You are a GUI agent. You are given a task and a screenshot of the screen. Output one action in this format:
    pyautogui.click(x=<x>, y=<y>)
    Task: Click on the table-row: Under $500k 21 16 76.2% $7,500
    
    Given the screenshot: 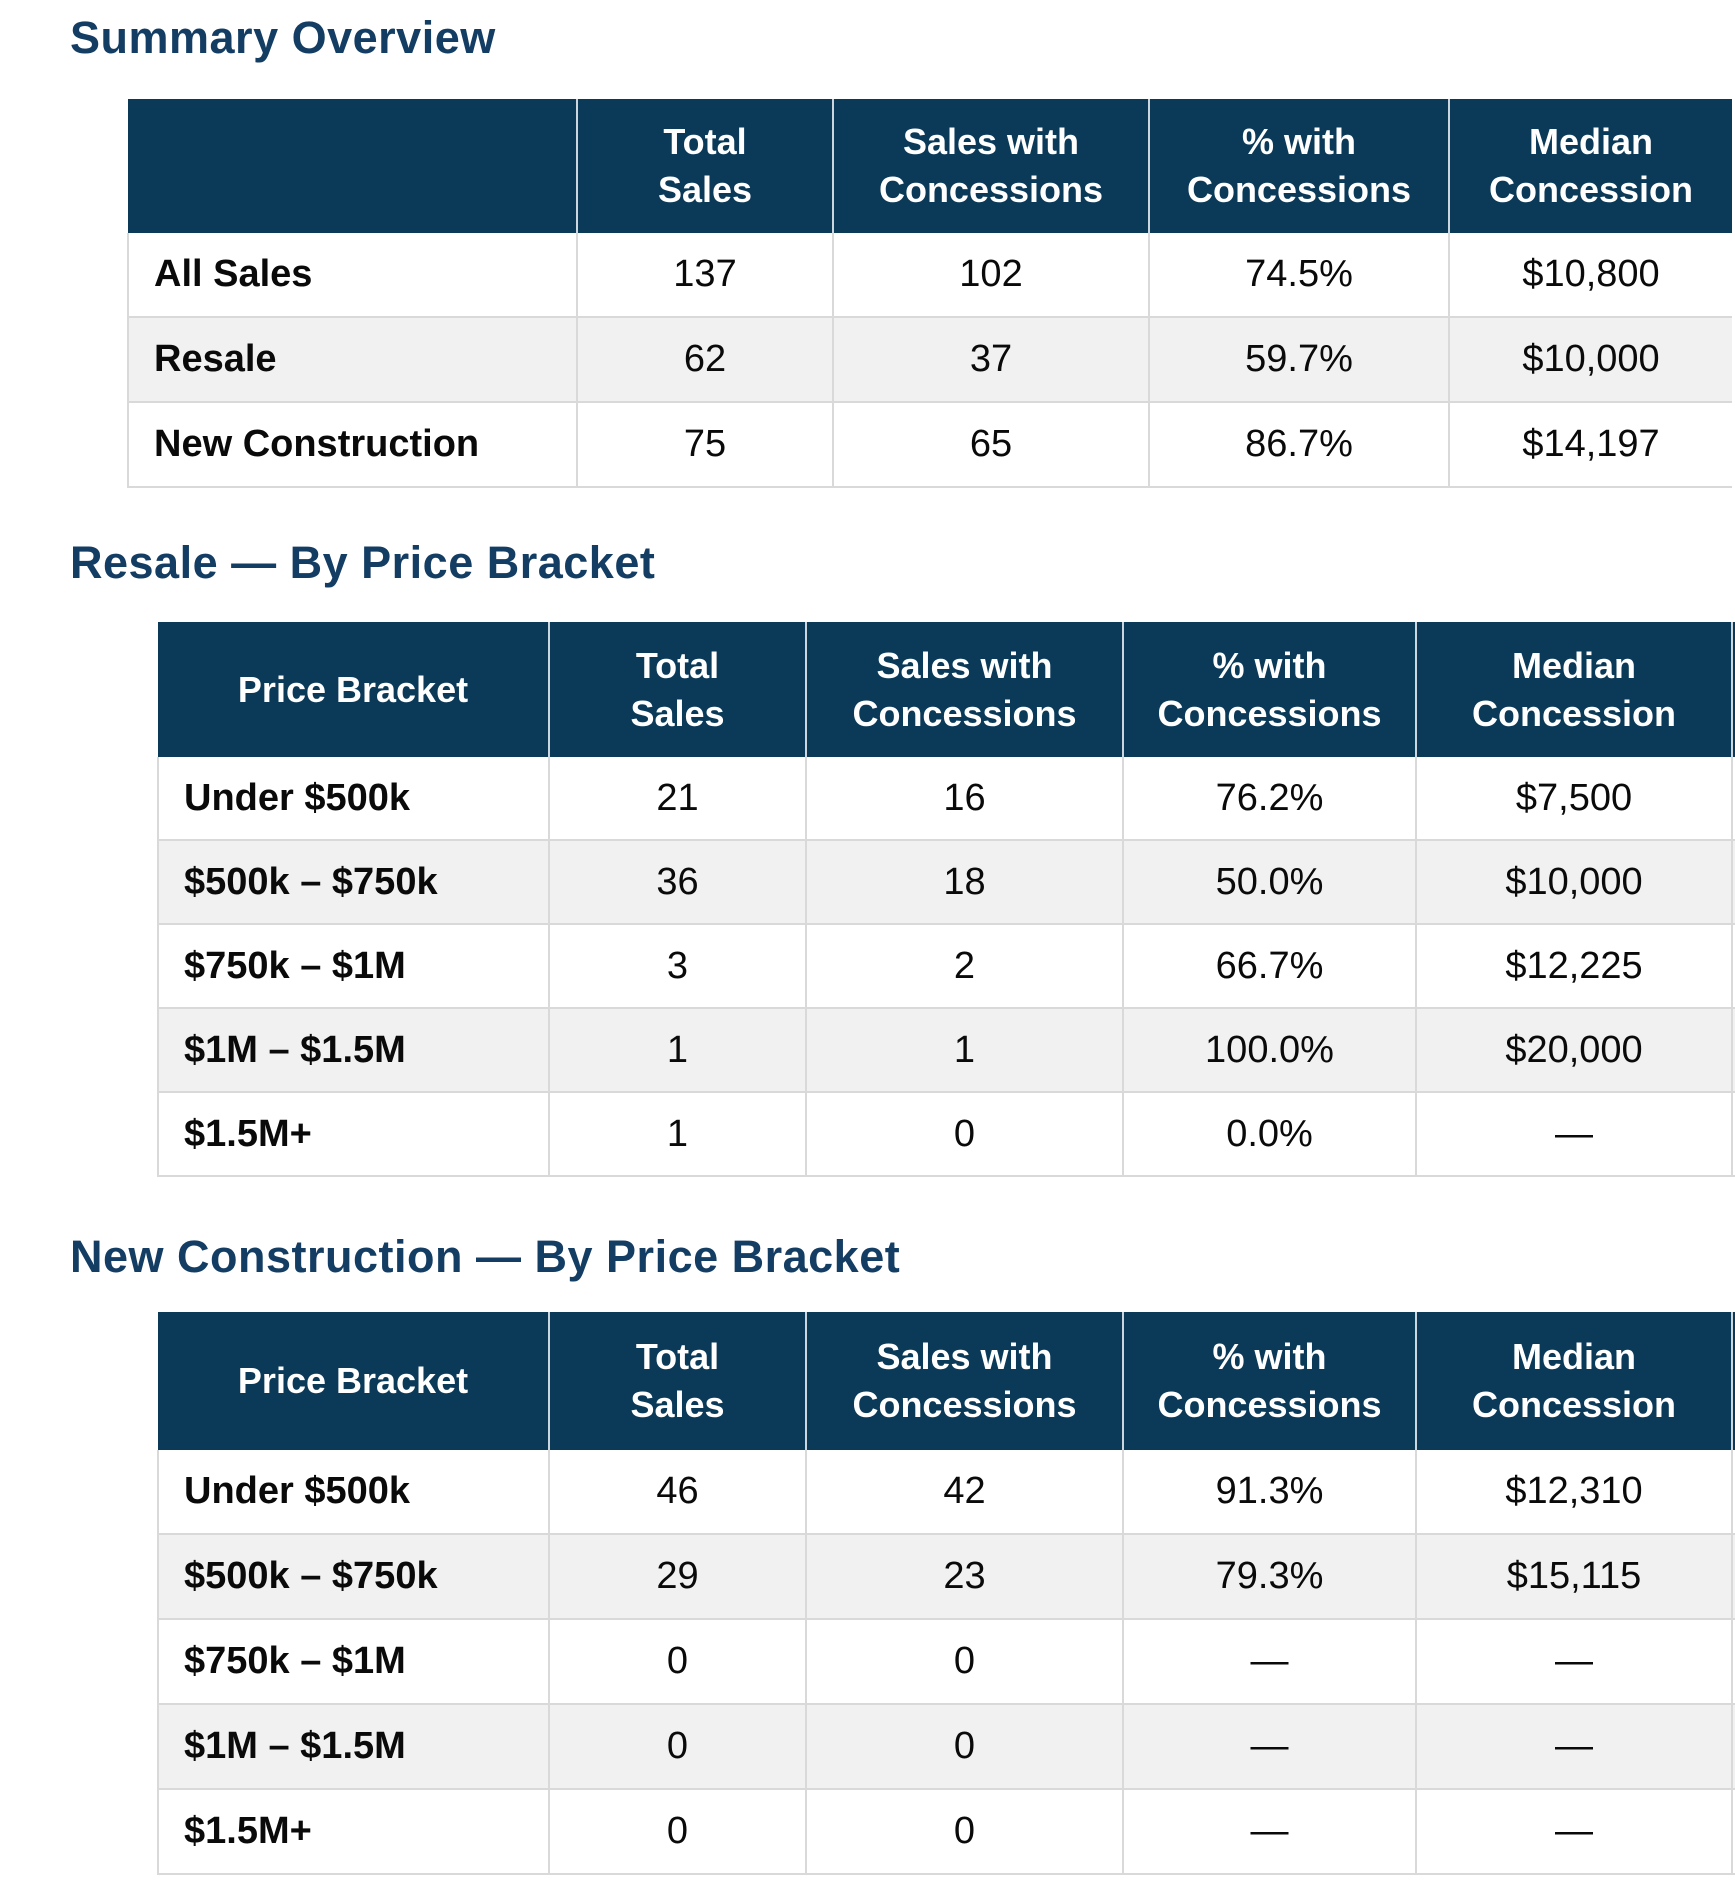 What is the action you would take?
    pyautogui.click(x=946, y=798)
    